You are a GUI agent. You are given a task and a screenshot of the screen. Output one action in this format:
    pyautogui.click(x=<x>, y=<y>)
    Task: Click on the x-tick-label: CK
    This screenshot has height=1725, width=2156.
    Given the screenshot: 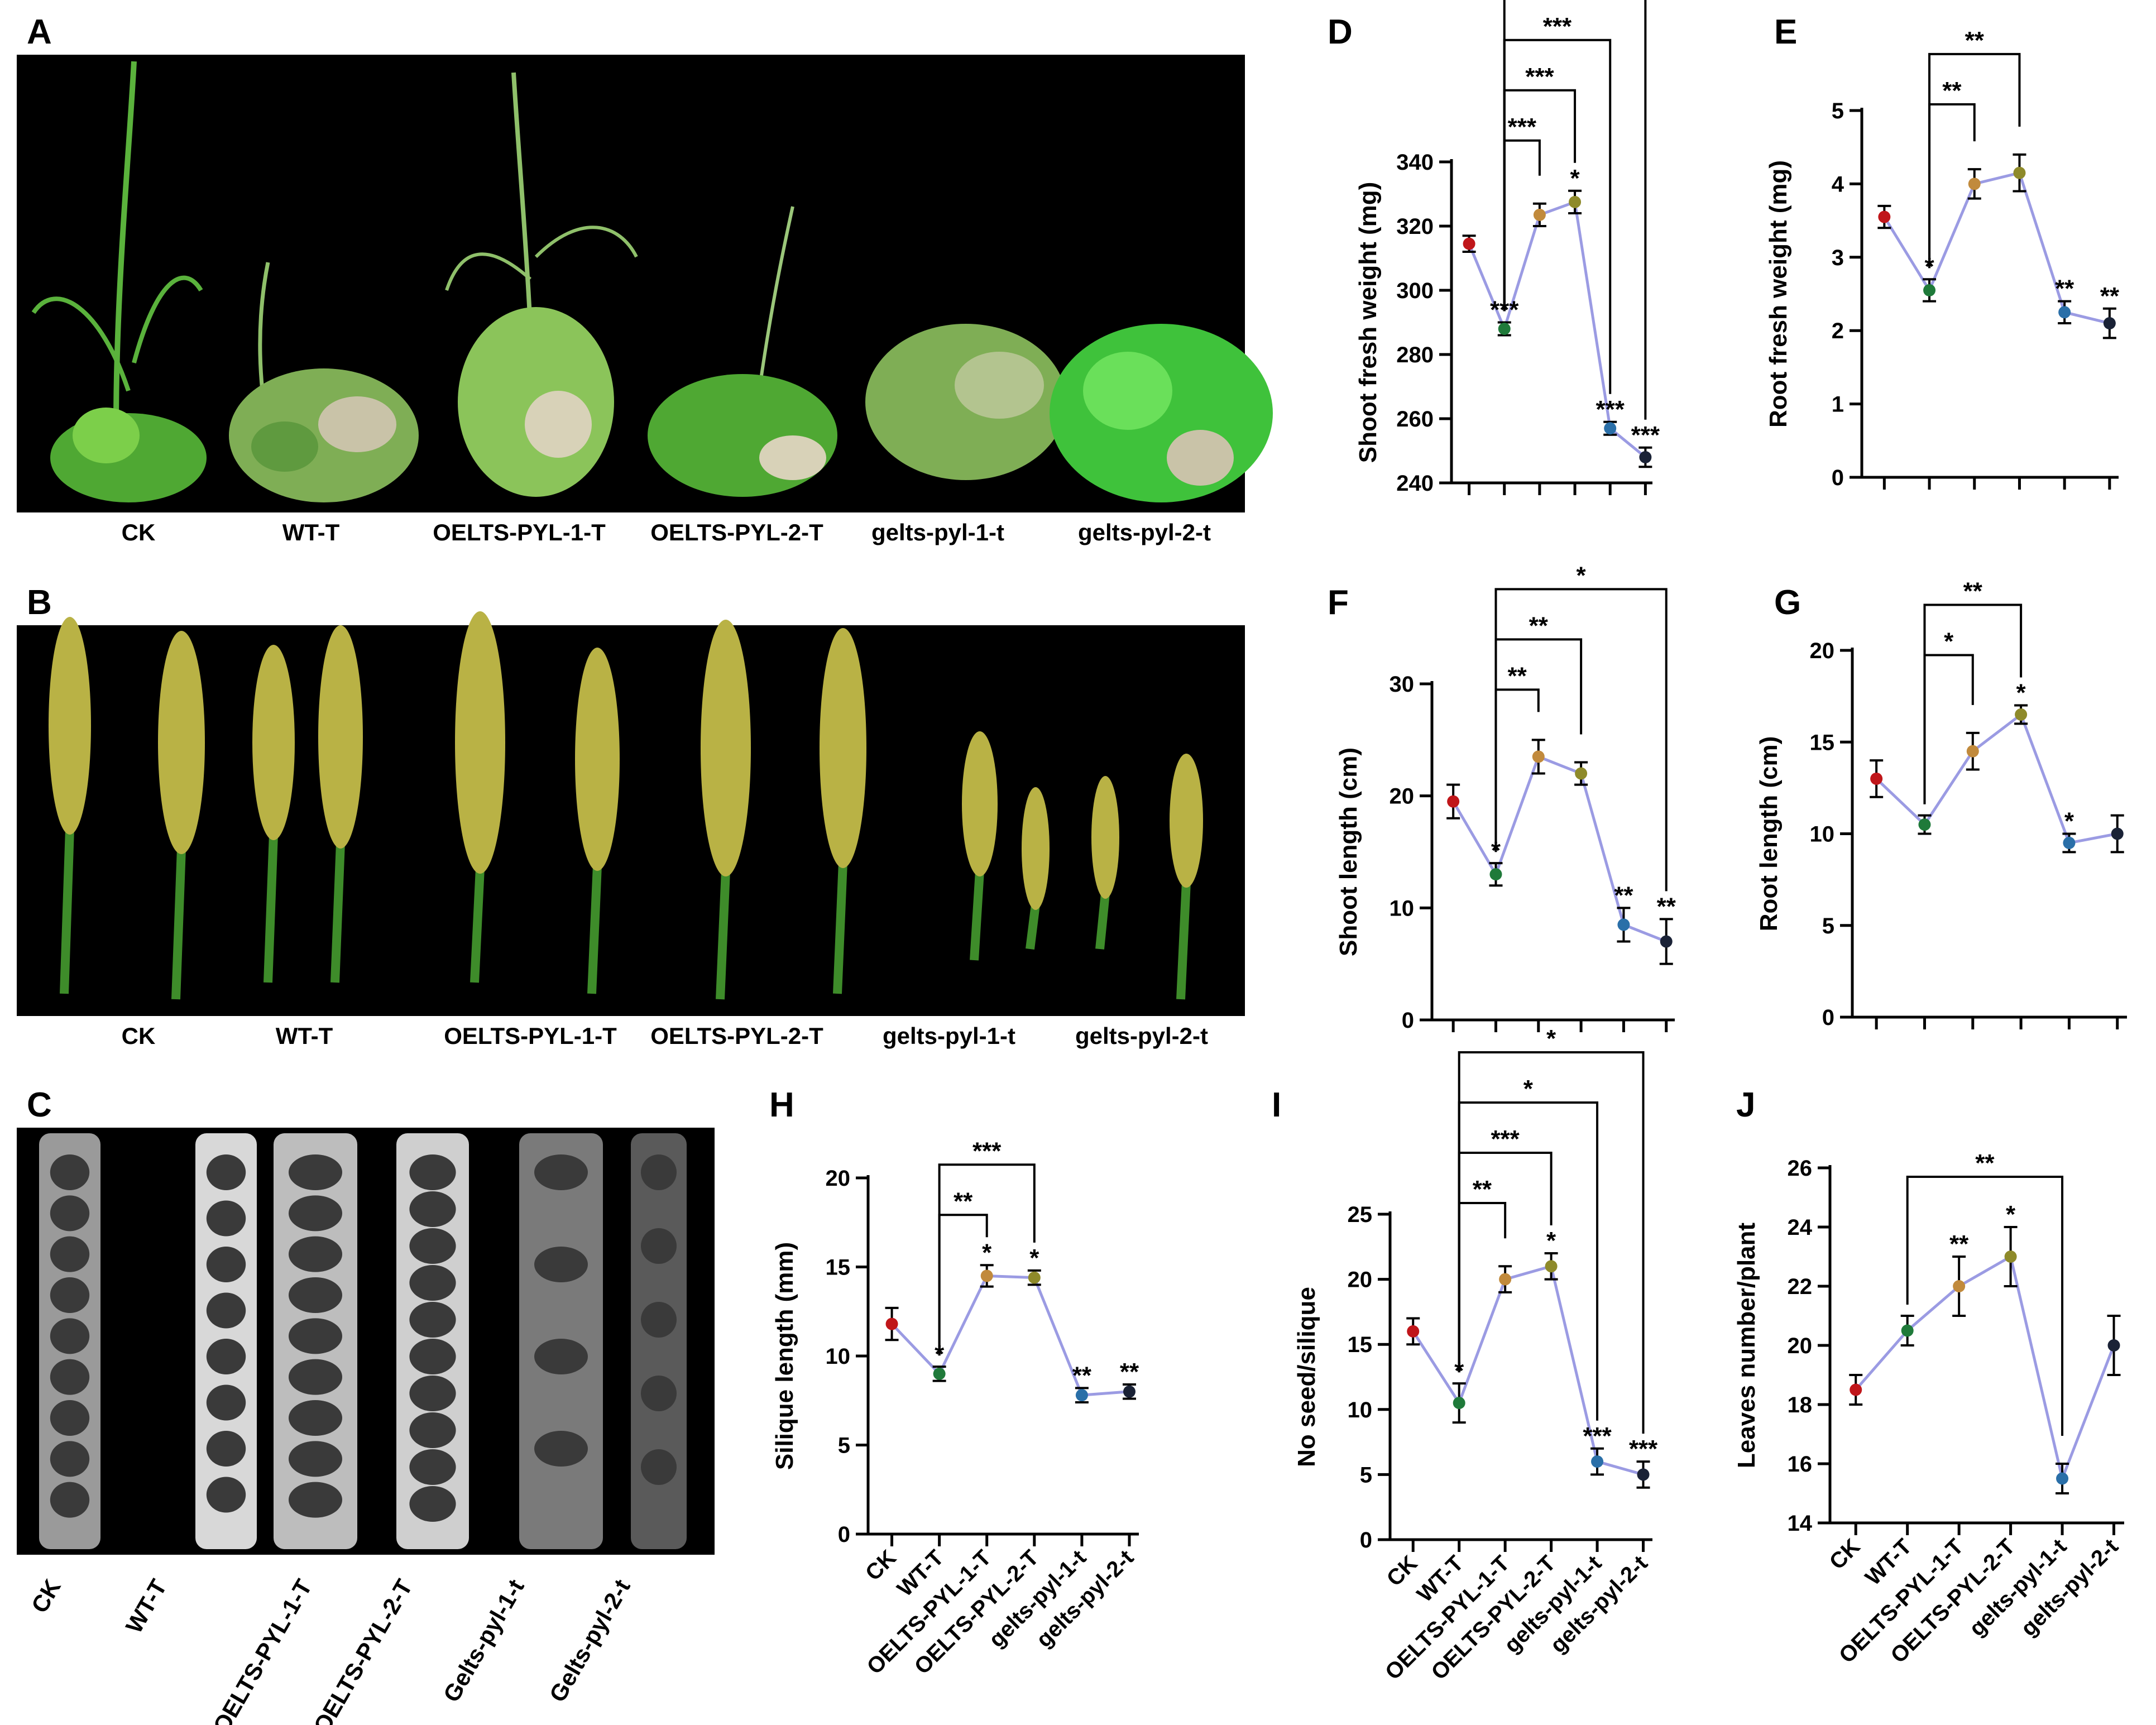 What is the action you would take?
    pyautogui.click(x=881, y=1565)
    